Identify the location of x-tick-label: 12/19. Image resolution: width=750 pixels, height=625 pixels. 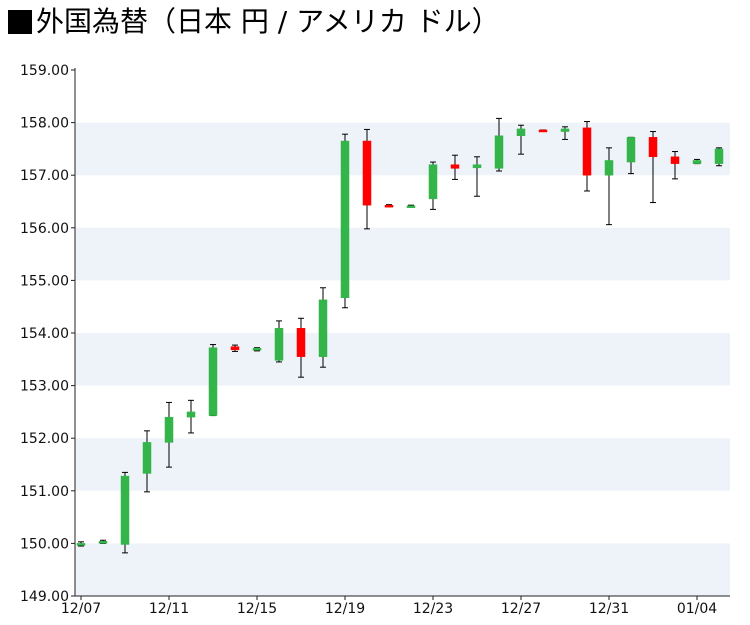
(345, 609).